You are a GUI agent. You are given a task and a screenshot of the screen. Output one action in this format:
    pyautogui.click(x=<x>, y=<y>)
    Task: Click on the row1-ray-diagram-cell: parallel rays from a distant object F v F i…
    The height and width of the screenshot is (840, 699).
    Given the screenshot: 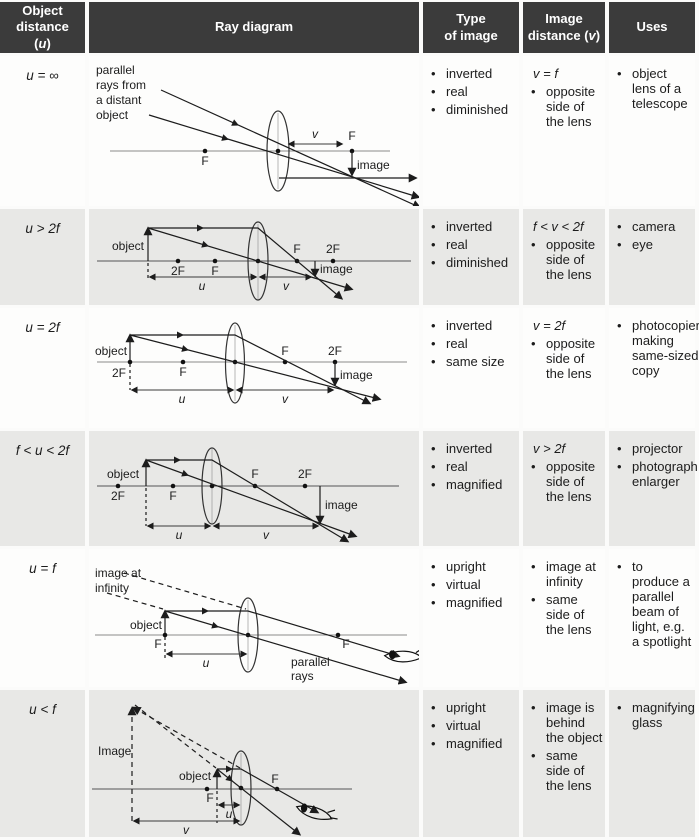 What is the action you would take?
    pyautogui.click(x=255, y=132)
    